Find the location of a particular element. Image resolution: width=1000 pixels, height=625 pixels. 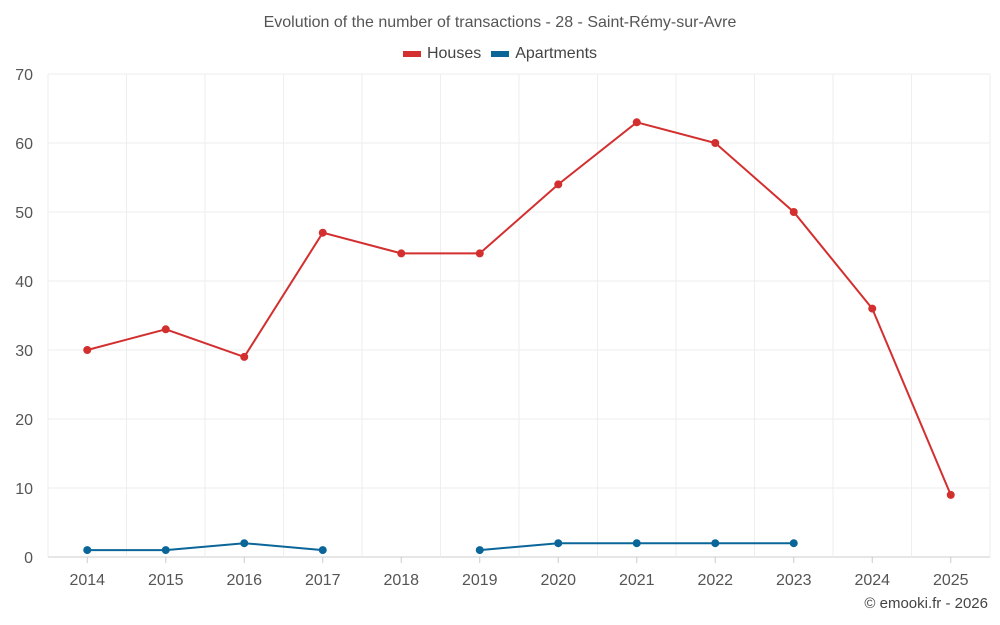

y-tick-label: 20 is located at coordinates (24, 420).